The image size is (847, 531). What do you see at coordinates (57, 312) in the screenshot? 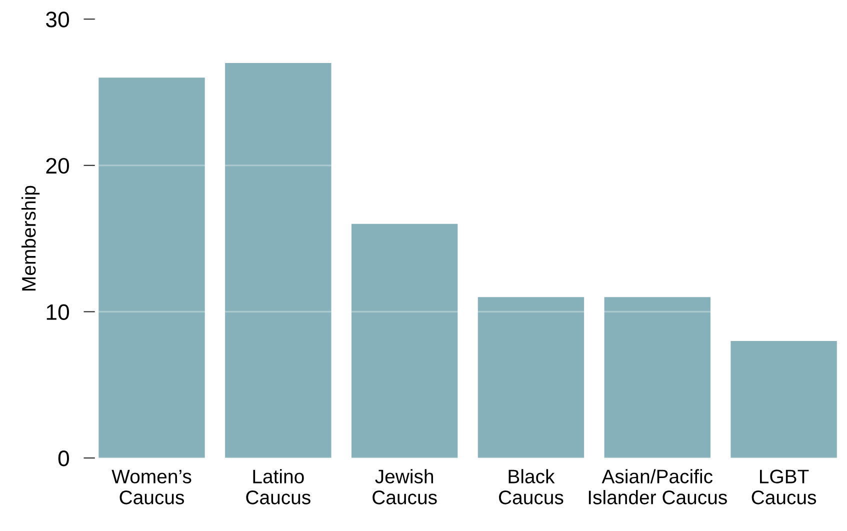
I see `y-tick-label: 10` at bounding box center [57, 312].